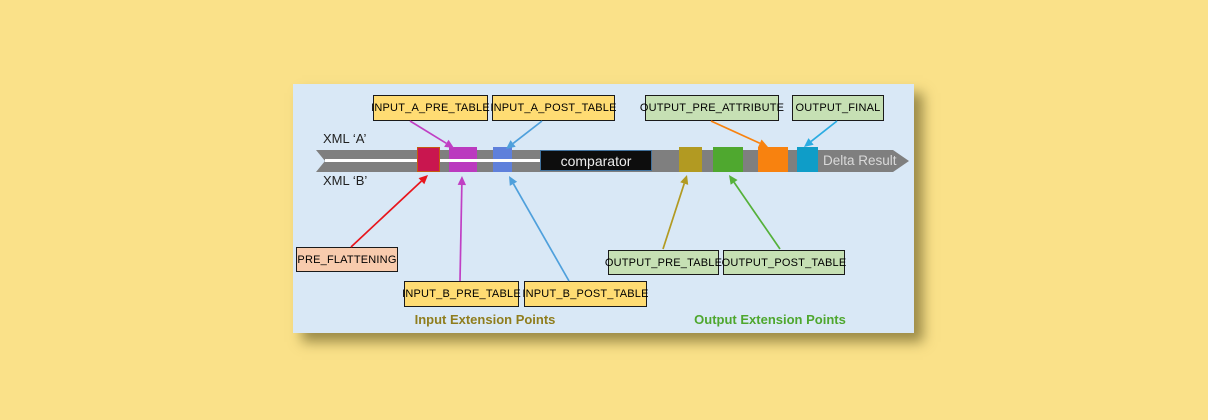 Image resolution: width=1208 pixels, height=420 pixels. What do you see at coordinates (430, 108) in the screenshot?
I see `callout-input-a-pre-table: INPUT_A_PRE_TABLE` at bounding box center [430, 108].